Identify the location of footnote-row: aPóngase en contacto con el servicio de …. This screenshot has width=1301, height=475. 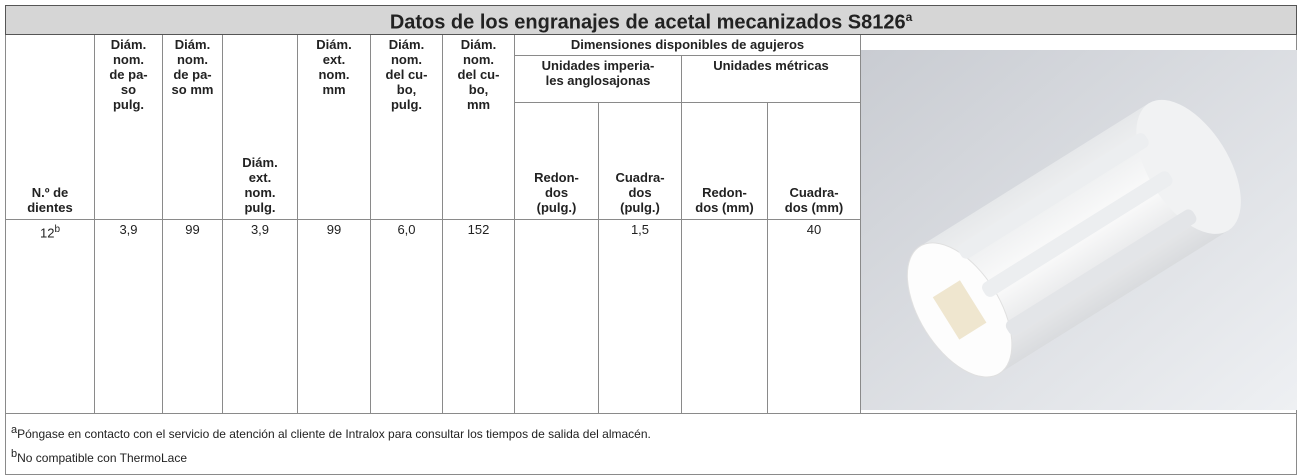
(651, 444).